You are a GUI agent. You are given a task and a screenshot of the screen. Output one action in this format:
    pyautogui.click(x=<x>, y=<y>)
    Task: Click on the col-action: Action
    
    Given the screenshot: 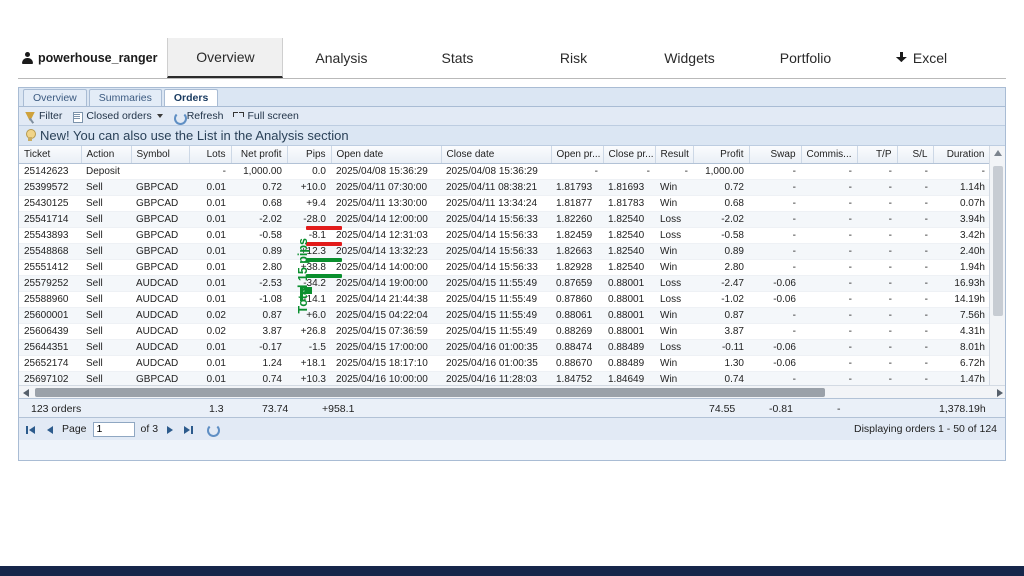 What is the action you would take?
    pyautogui.click(x=106, y=155)
    